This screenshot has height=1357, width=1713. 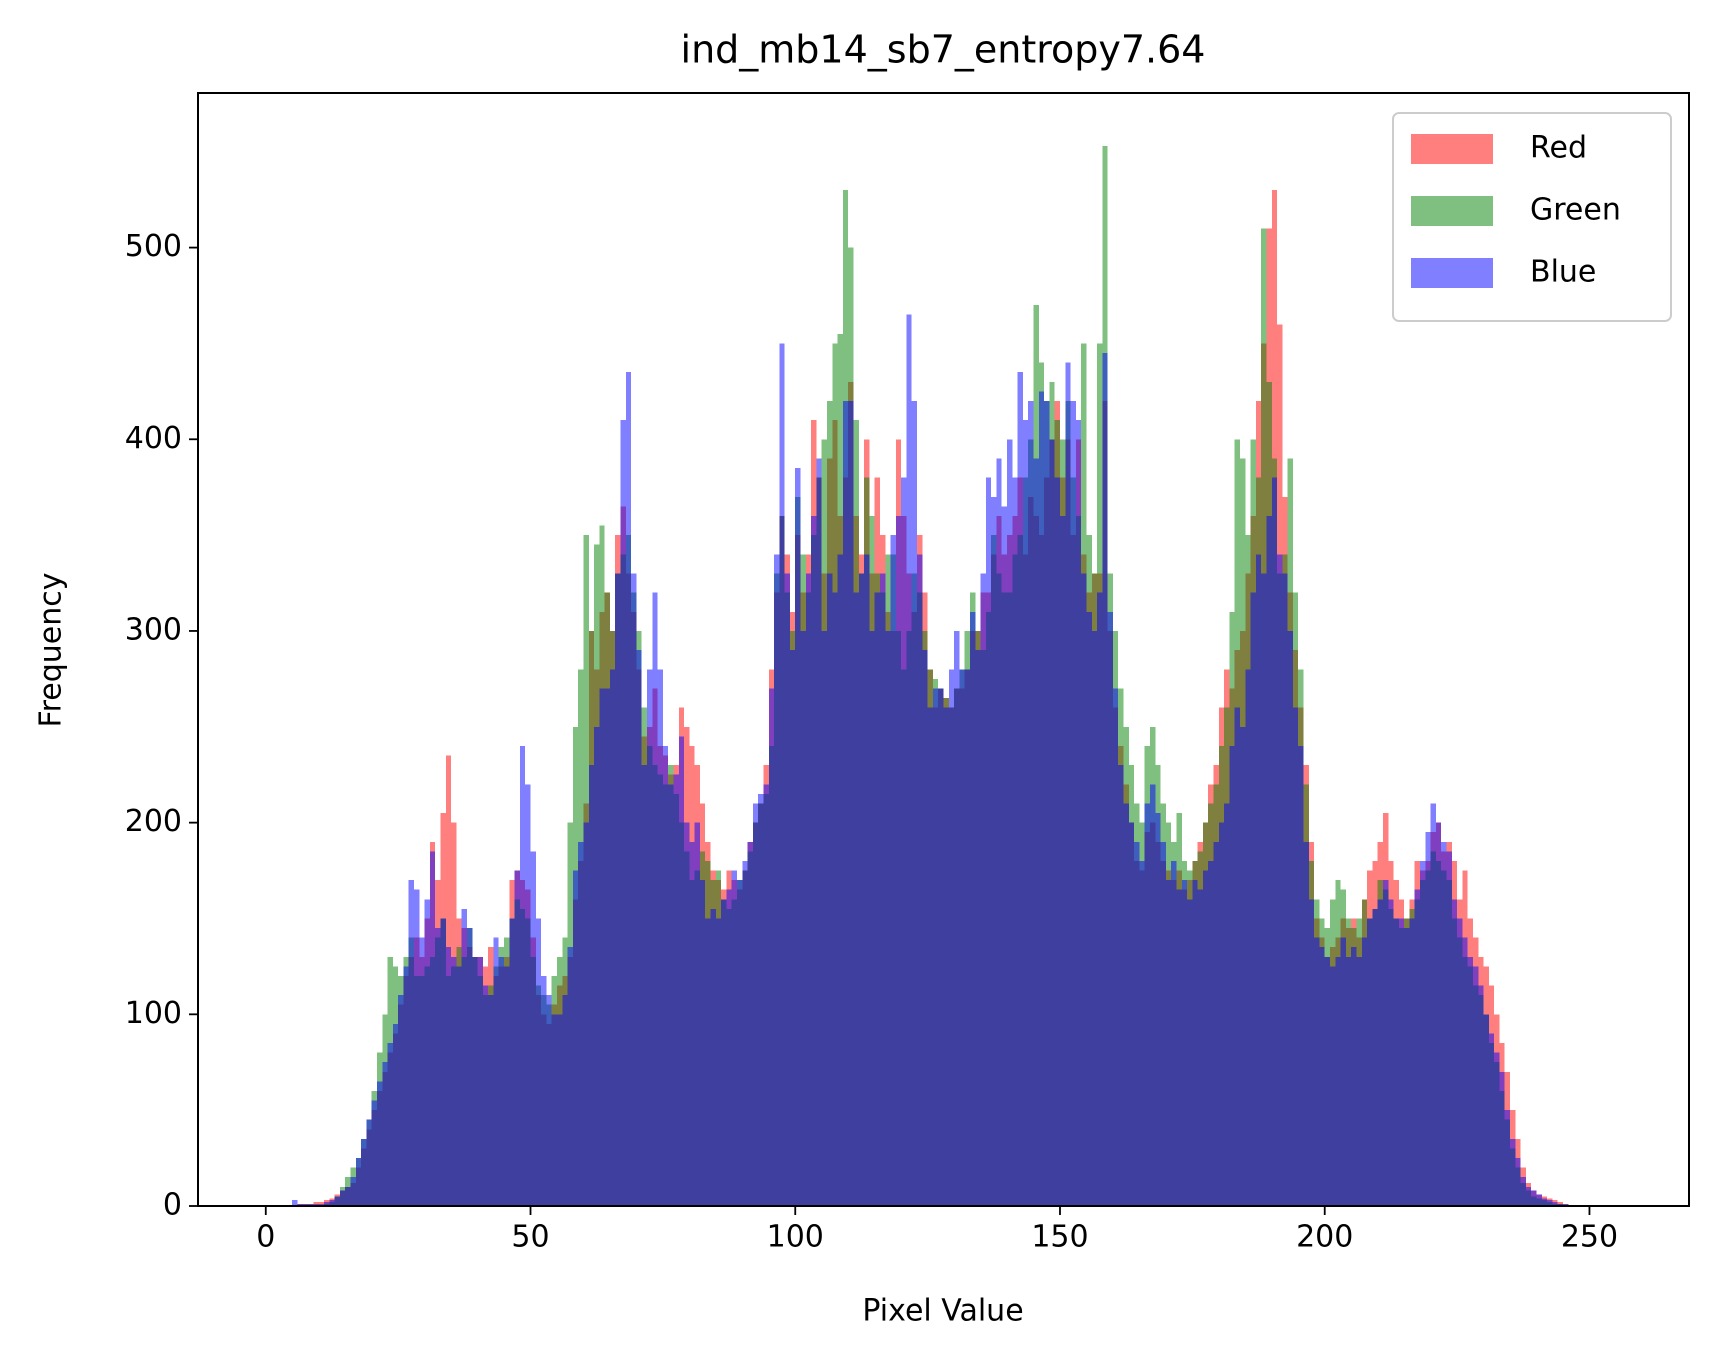 I want to click on legend-swatch, so click(x=1452, y=211).